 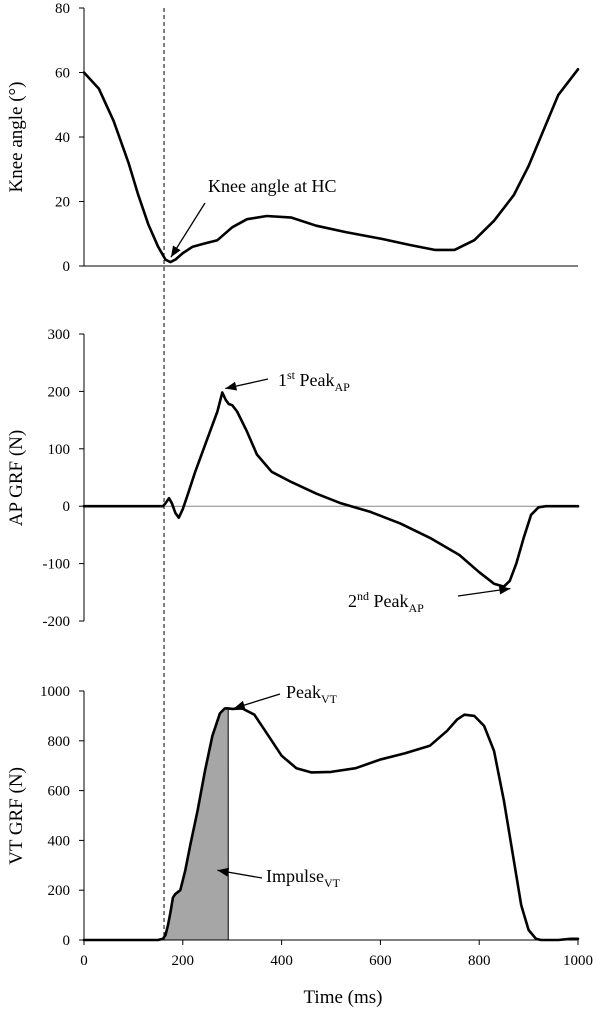 I want to click on annotation-label: 2nd PeakAP, so click(x=386, y=602).